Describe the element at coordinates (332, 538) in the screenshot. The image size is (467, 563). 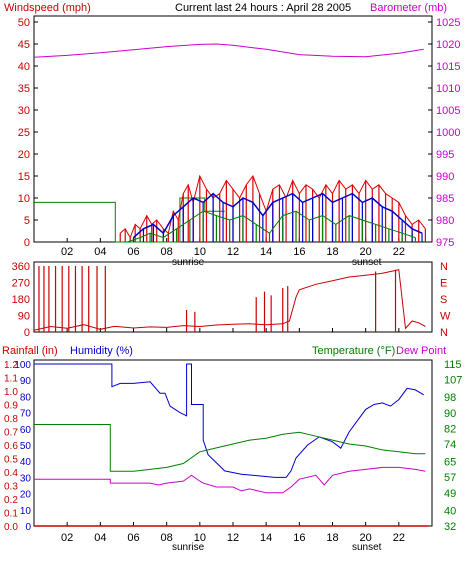
I see `weather-x-tick-label: 18` at that location.